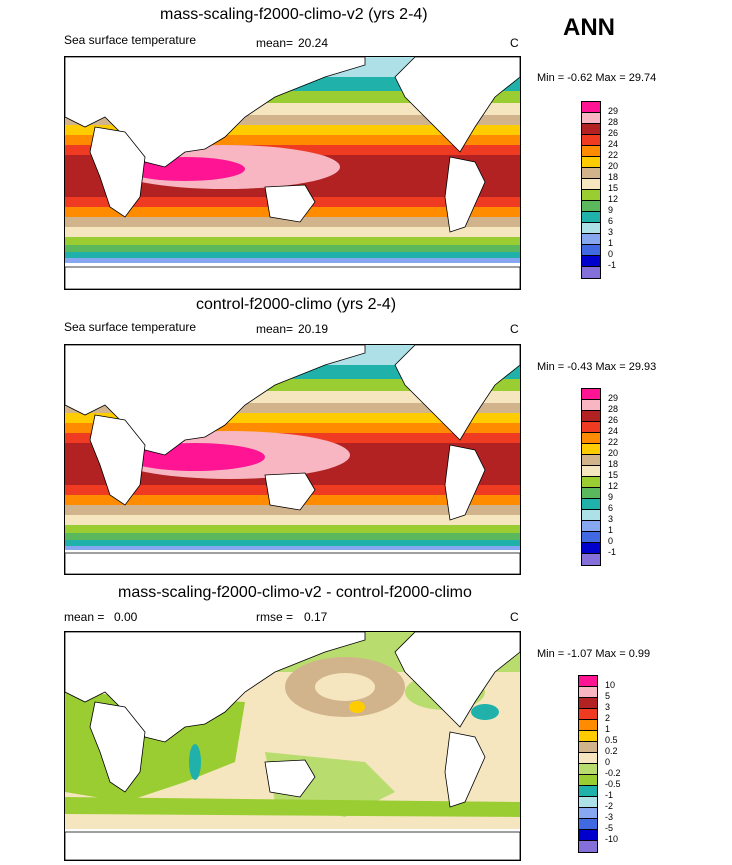  Describe the element at coordinates (514, 617) in the screenshot. I see `panel3-unit: C` at that location.